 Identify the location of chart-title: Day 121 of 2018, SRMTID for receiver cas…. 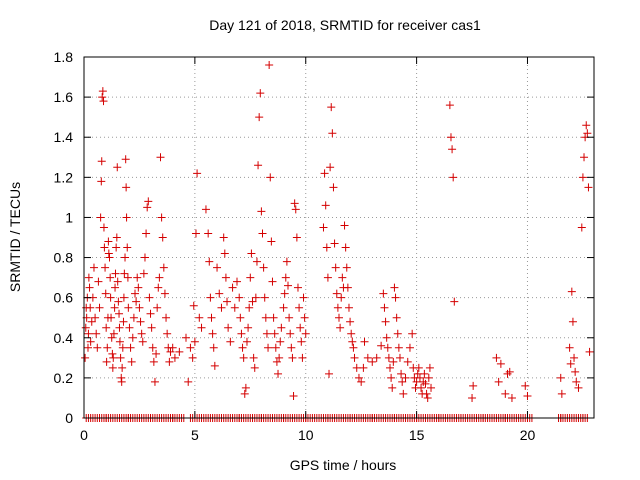
(345, 25).